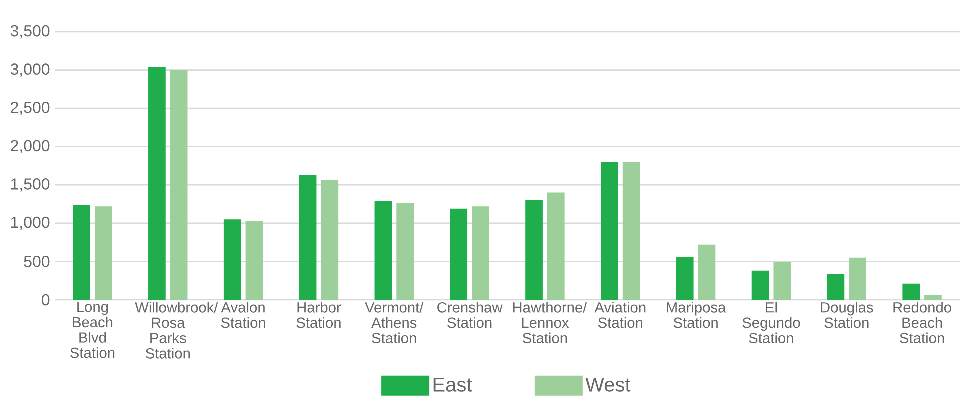  What do you see at coordinates (394, 323) in the screenshot?
I see `x-tick-label: Vermont/Athens Station` at bounding box center [394, 323].